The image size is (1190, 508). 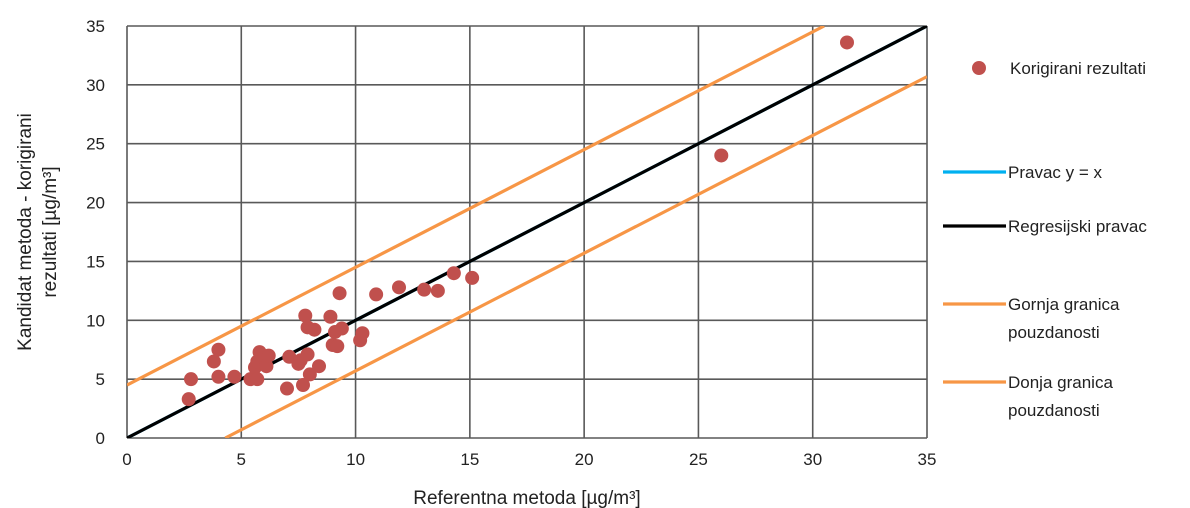 I want to click on x-tick-label: 10, so click(x=355, y=459).